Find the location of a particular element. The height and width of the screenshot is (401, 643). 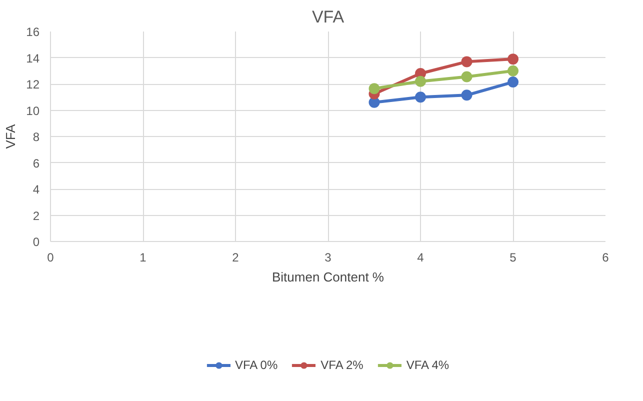

x-tick-label: 6 is located at coordinates (606, 257).